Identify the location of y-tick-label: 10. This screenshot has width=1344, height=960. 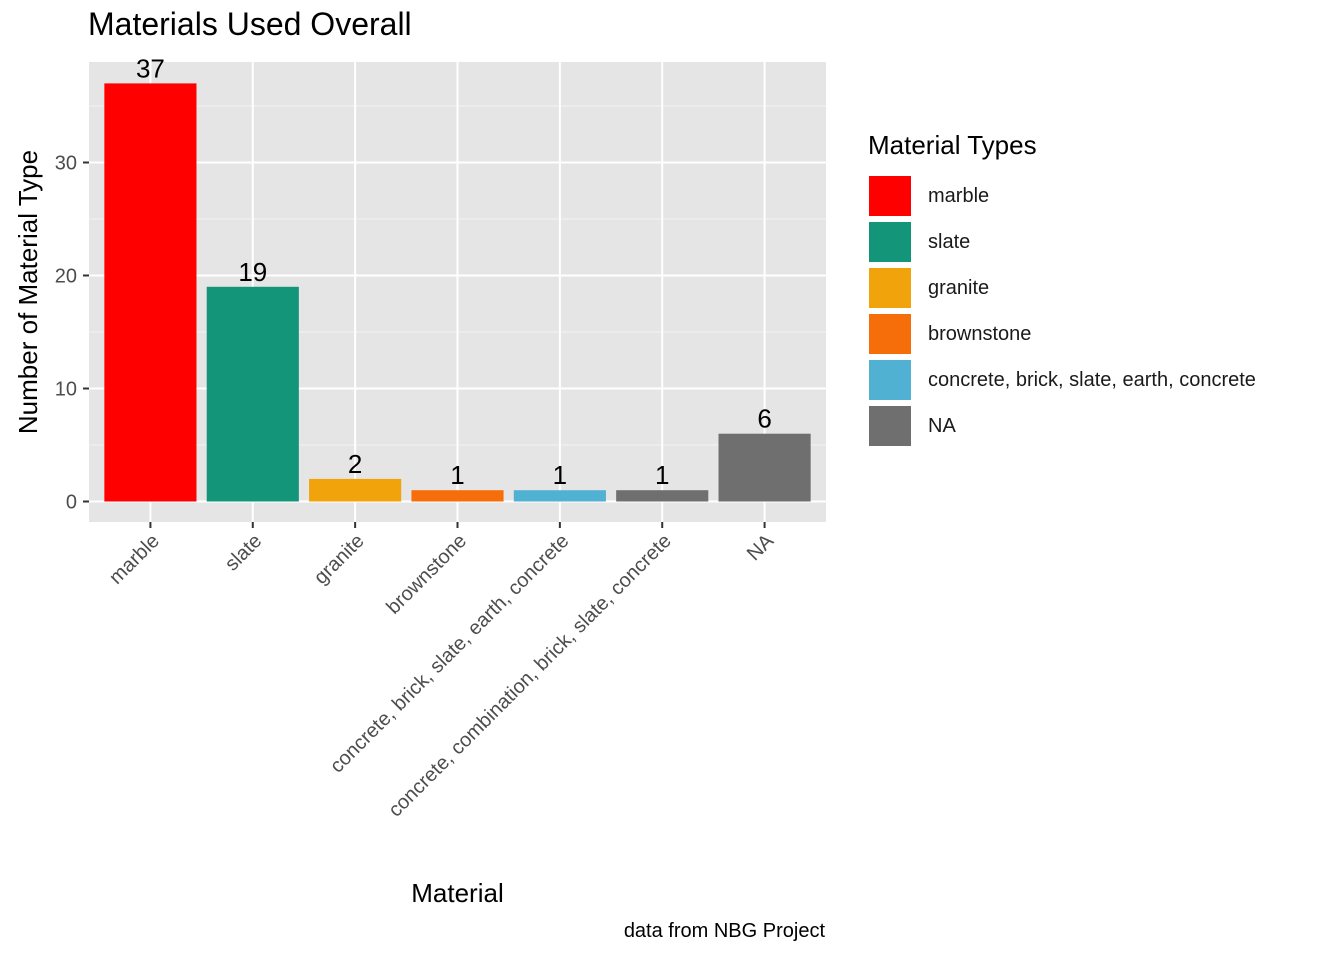
(66, 390).